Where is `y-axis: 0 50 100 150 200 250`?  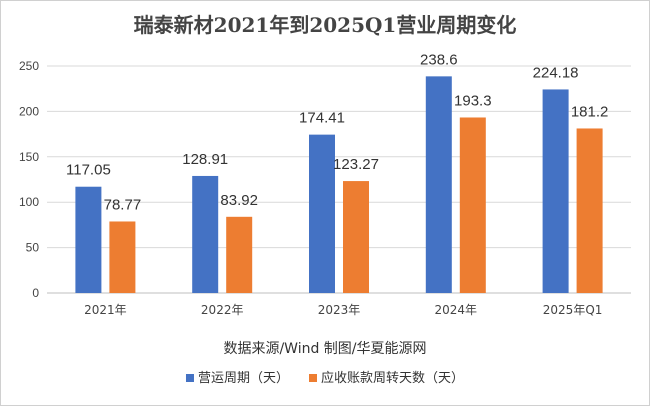 y-axis: 0 50 100 150 200 250 is located at coordinates (29, 179).